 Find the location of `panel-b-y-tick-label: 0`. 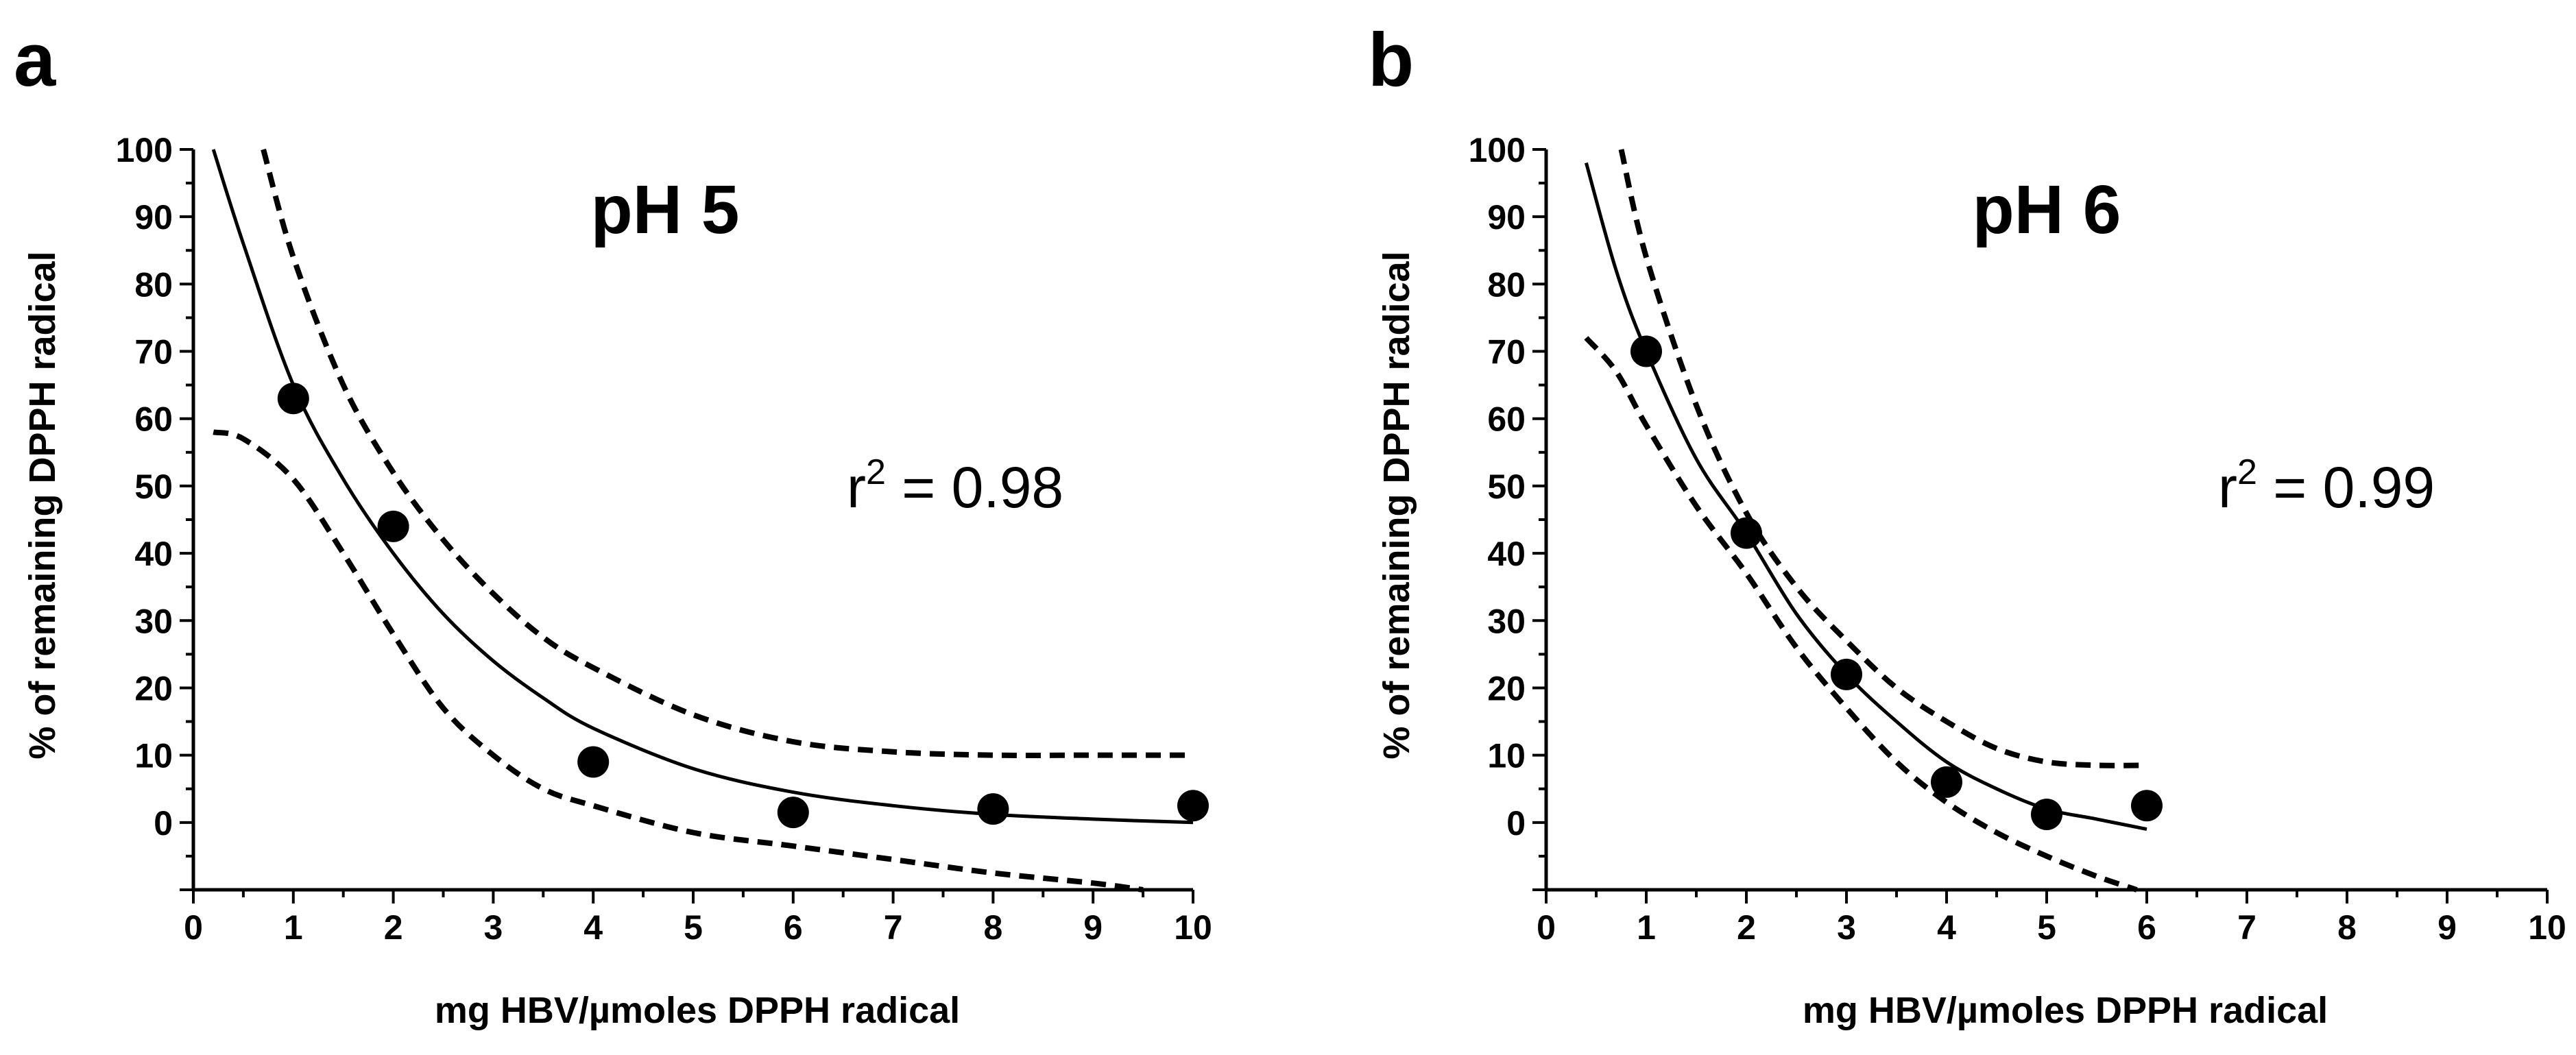

panel-b-y-tick-label: 0 is located at coordinates (1516, 823).